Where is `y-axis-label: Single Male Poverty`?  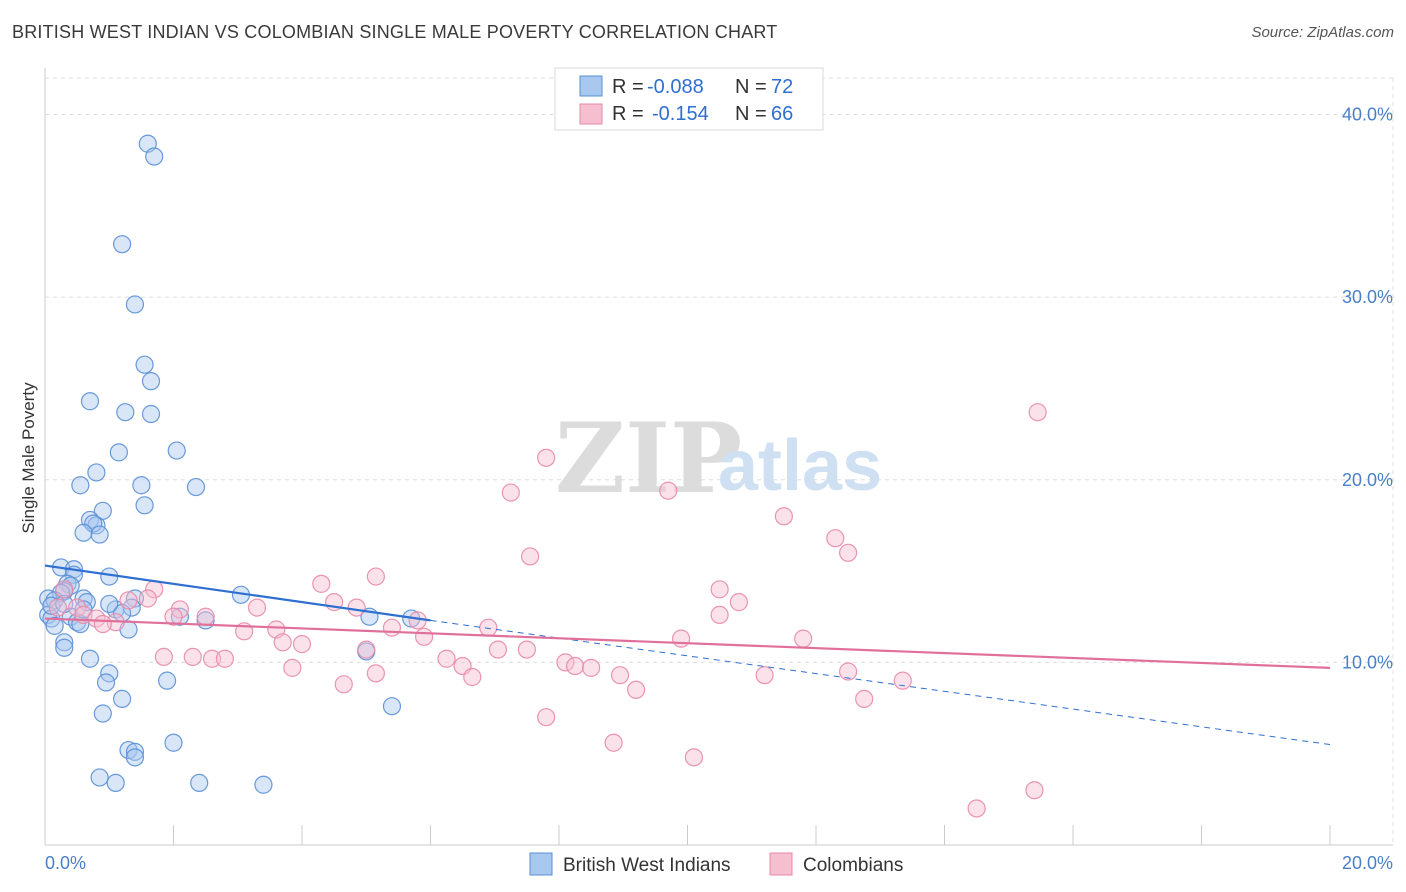
y-axis-label: Single Male Poverty is located at coordinates (28, 458).